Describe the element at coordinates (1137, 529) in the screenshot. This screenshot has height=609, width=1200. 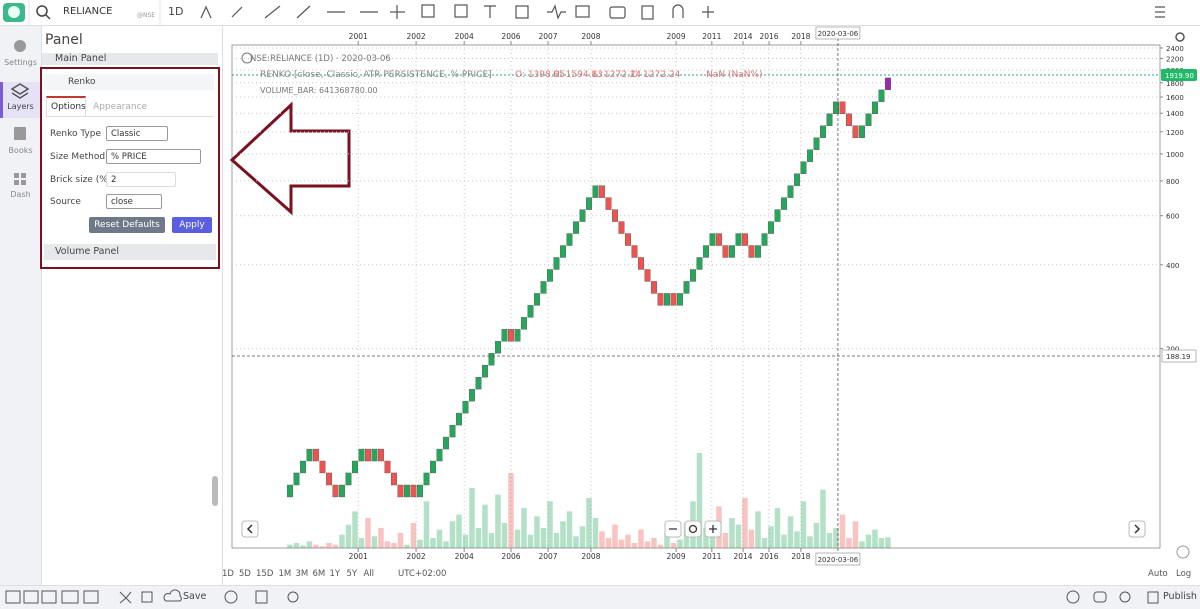
I see `scroll-right-button` at that location.